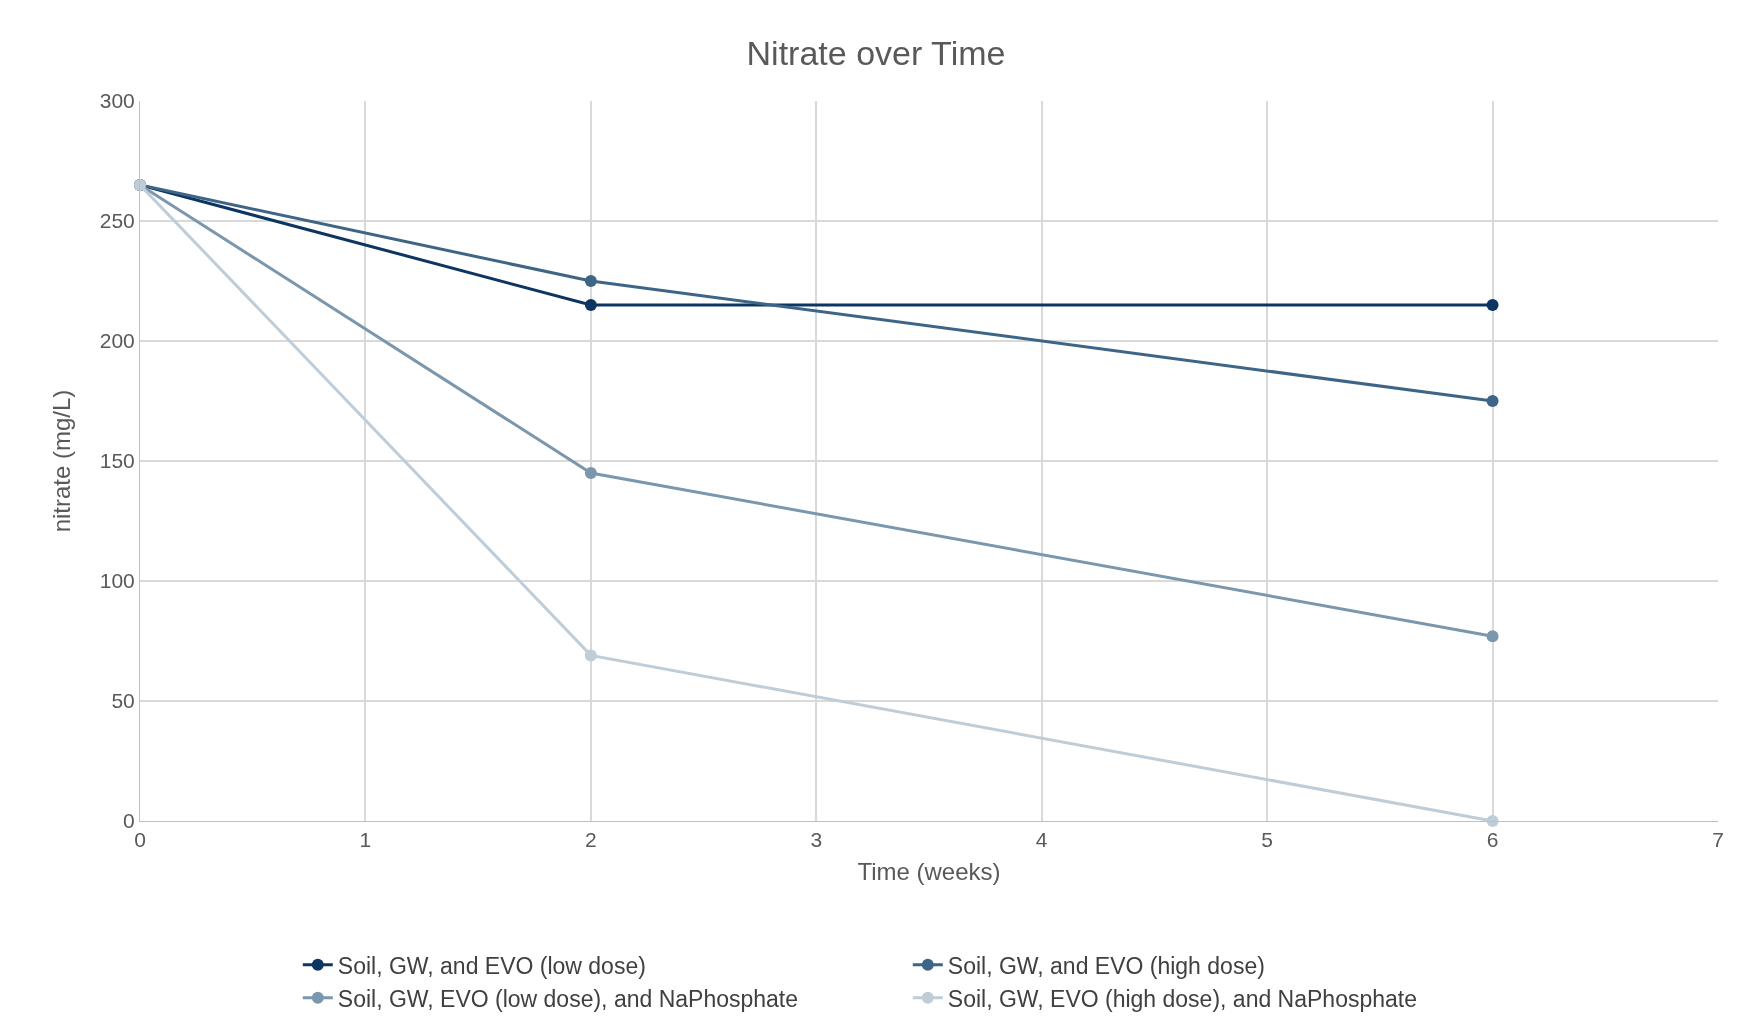  Describe the element at coordinates (117, 581) in the screenshot. I see `y-tick-label: 100` at that location.